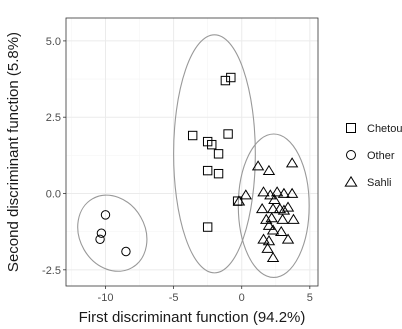 This screenshot has width=402, height=329. I want to click on legend-key-sahli, so click(351, 181).